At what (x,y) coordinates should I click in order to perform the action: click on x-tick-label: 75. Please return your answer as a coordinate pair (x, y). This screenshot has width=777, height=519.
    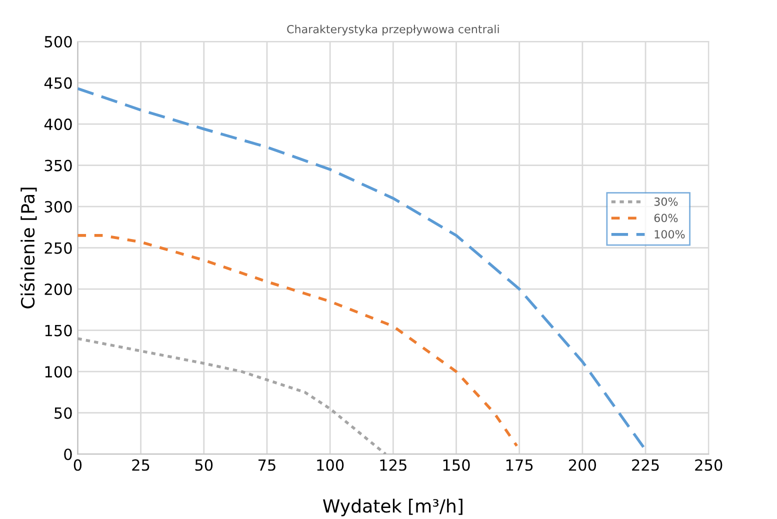
    Looking at the image, I should click on (267, 465).